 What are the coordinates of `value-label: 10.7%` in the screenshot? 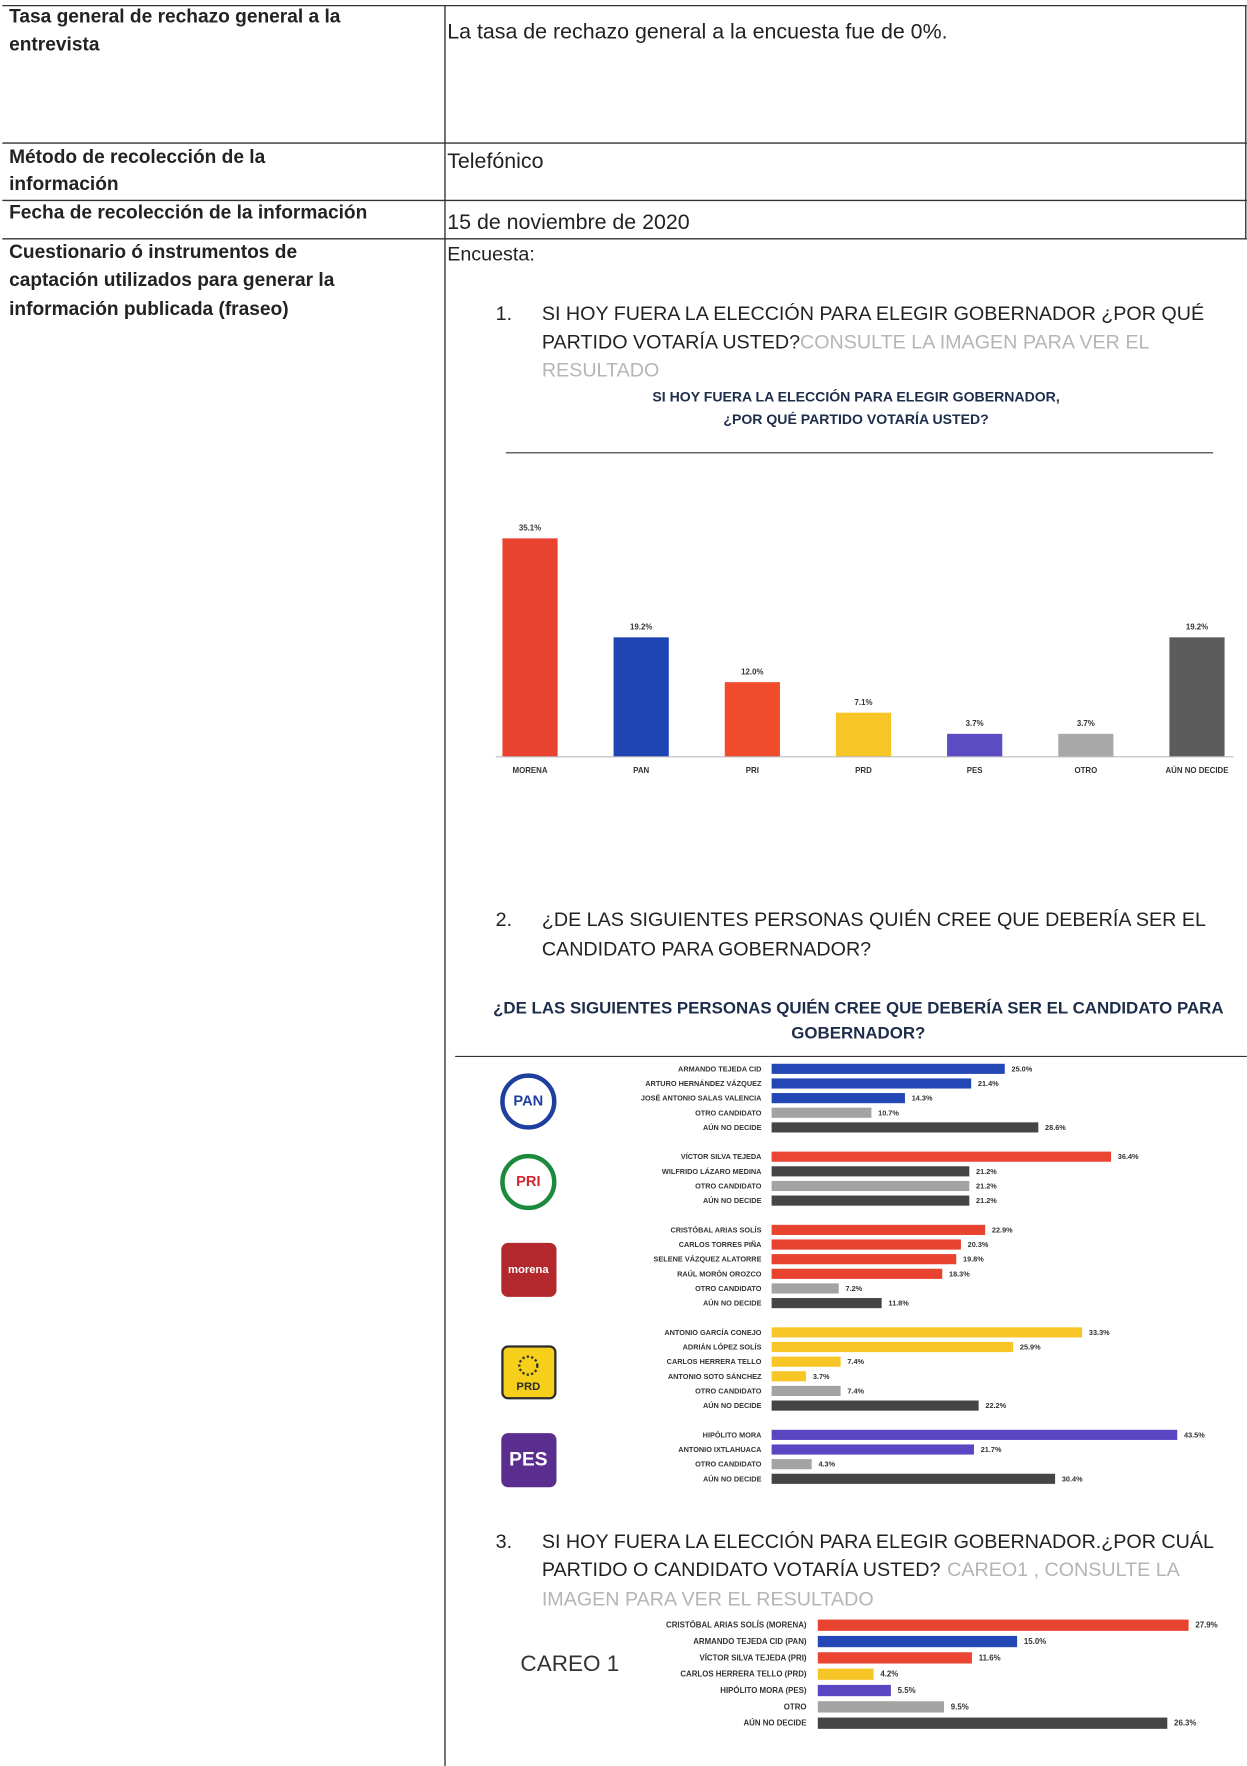 It's located at (888, 1112).